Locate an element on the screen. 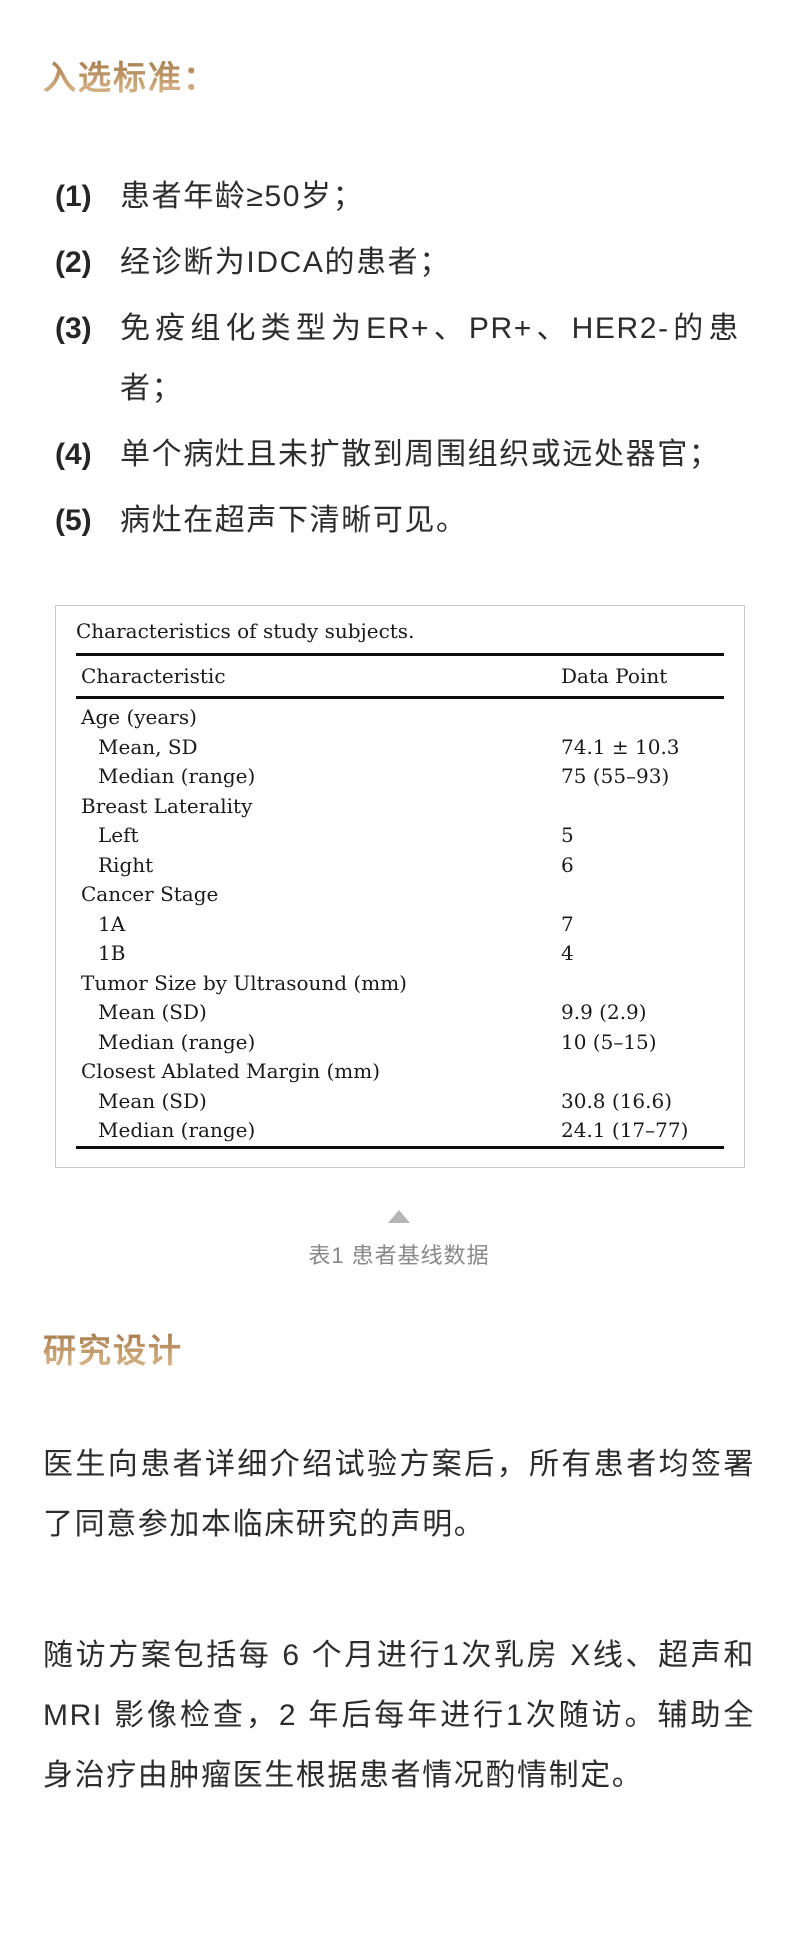 Image resolution: width=800 pixels, height=1956 pixels. criteria-item-number: (1) is located at coordinates (73, 196).